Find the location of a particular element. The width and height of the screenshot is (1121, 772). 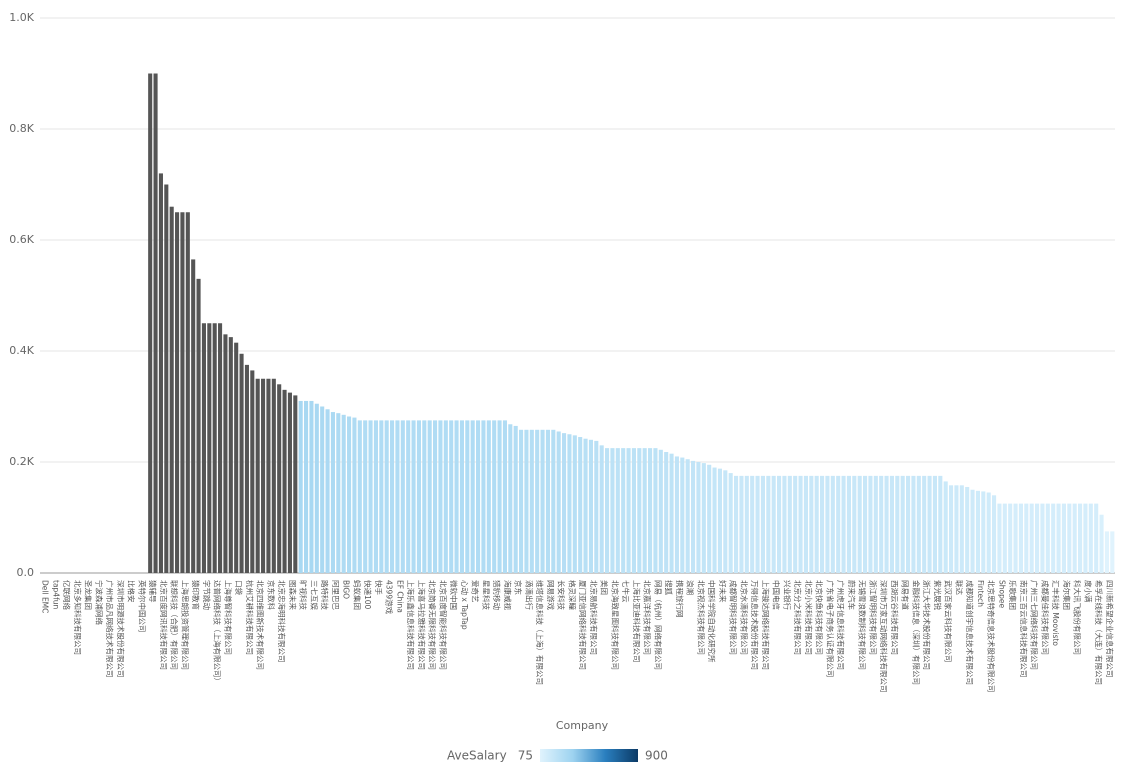

x-tick-label: 达普网络科技（上海有限公司） is located at coordinates (218, 632).